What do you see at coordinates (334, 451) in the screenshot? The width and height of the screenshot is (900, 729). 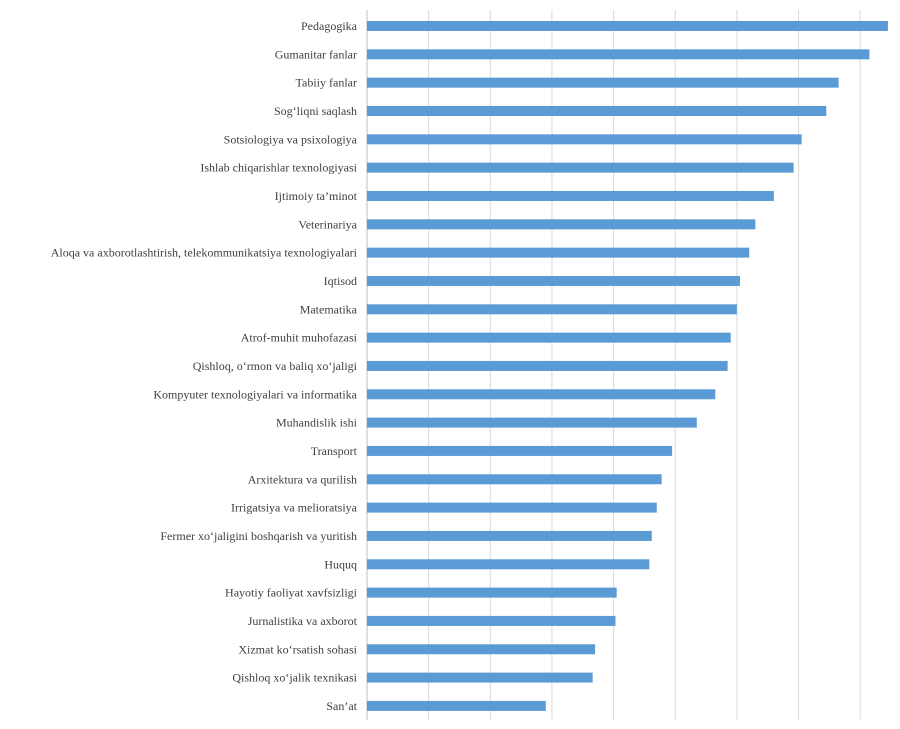 I see `category-label: Transport` at bounding box center [334, 451].